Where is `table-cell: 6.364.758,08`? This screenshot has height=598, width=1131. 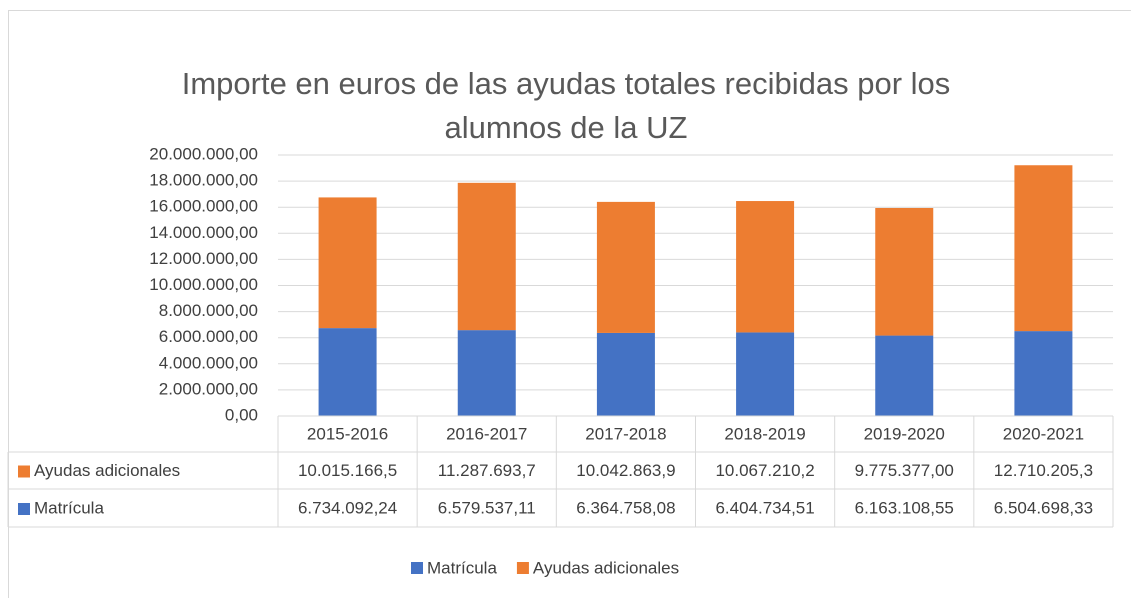
table-cell: 6.364.758,08 is located at coordinates (625, 507).